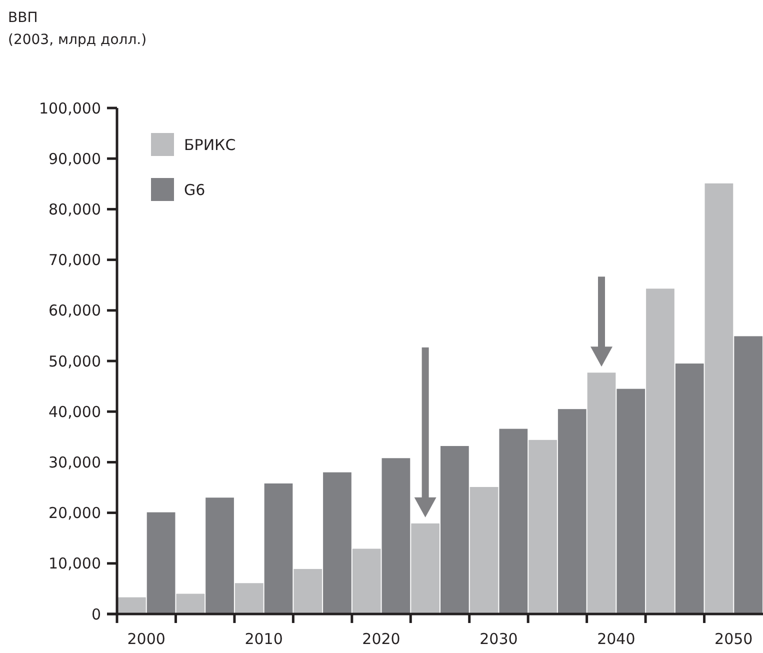 This screenshot has height=653, width=763. Describe the element at coordinates (74, 513) in the screenshot. I see `y-tick-label: 20,000` at that location.